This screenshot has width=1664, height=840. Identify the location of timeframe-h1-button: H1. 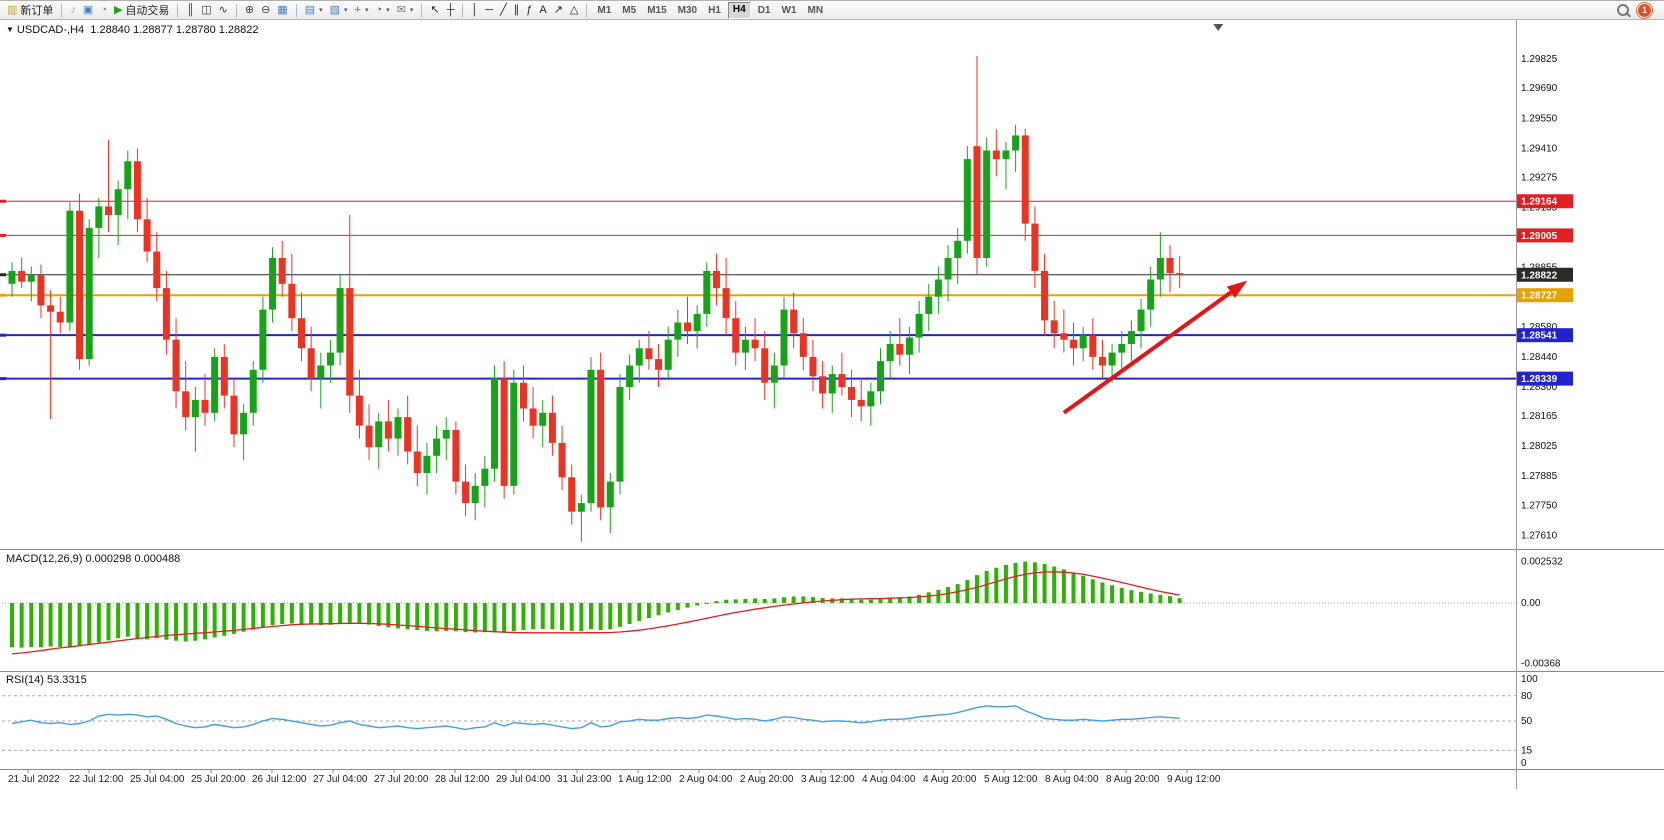
(714, 10).